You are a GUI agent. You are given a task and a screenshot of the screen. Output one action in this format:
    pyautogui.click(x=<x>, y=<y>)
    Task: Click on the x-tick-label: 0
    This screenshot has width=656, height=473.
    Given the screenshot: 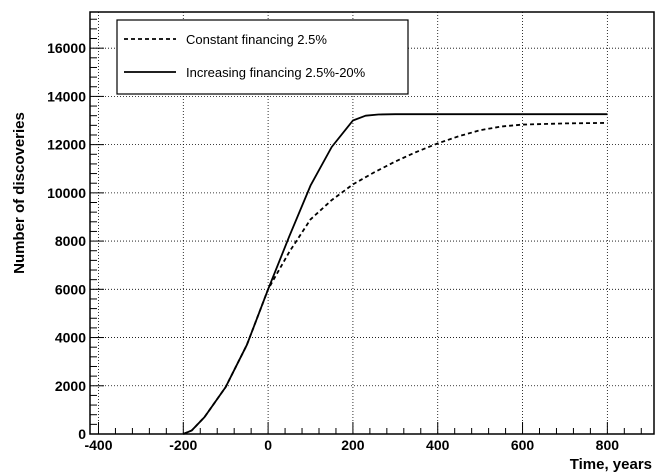 What is the action you would take?
    pyautogui.click(x=268, y=445)
    